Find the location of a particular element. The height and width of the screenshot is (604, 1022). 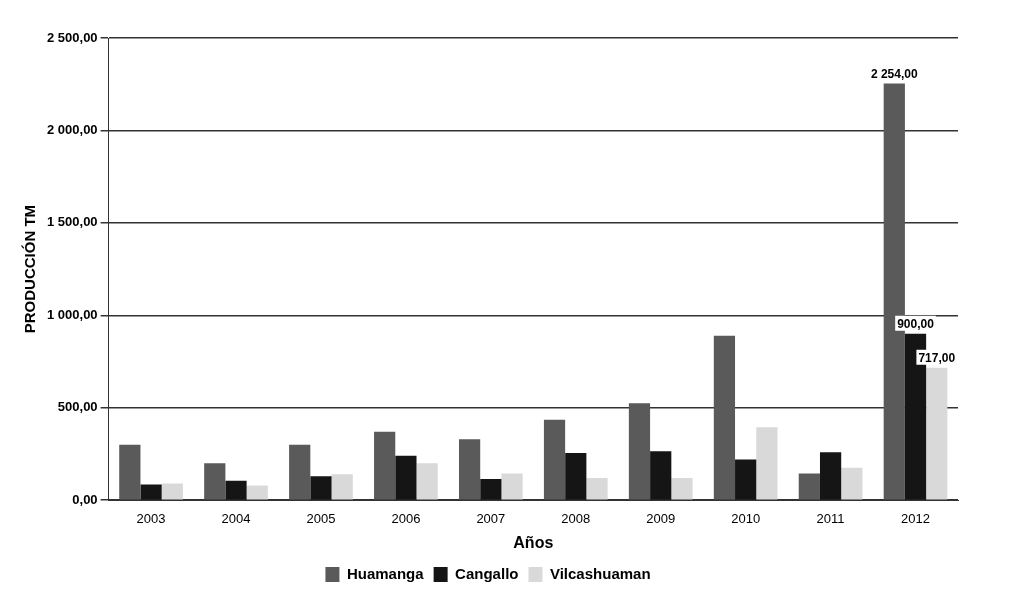

data-label: 900,00 is located at coordinates (916, 324).